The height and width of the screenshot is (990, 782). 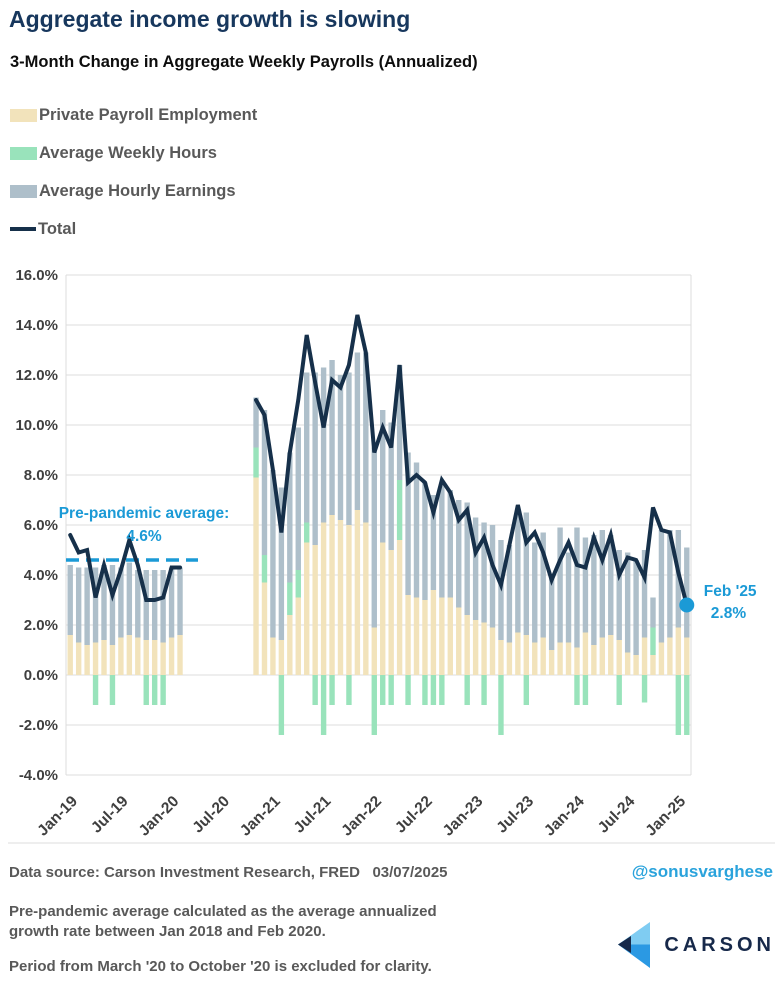 I want to click on svg-text: Jan-23, so click(x=463, y=816).